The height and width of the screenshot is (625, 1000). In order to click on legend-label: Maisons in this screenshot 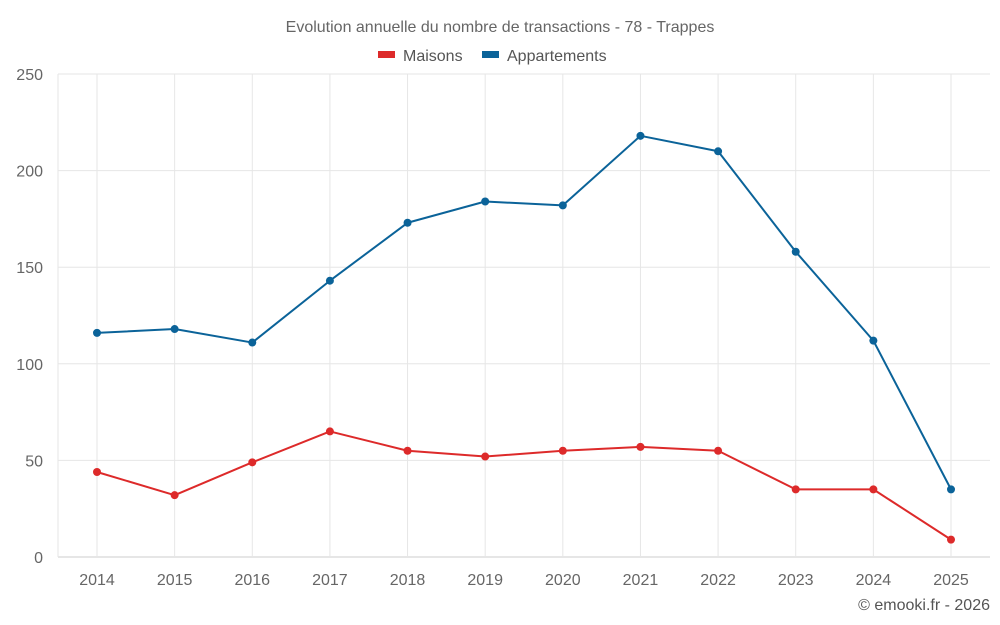, I will do `click(433, 56)`.